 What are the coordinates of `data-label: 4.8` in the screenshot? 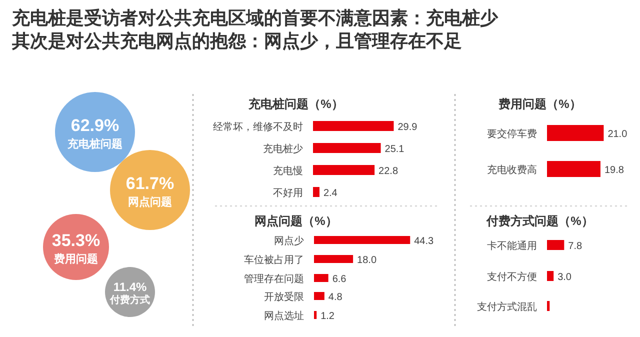 It's located at (335, 297).